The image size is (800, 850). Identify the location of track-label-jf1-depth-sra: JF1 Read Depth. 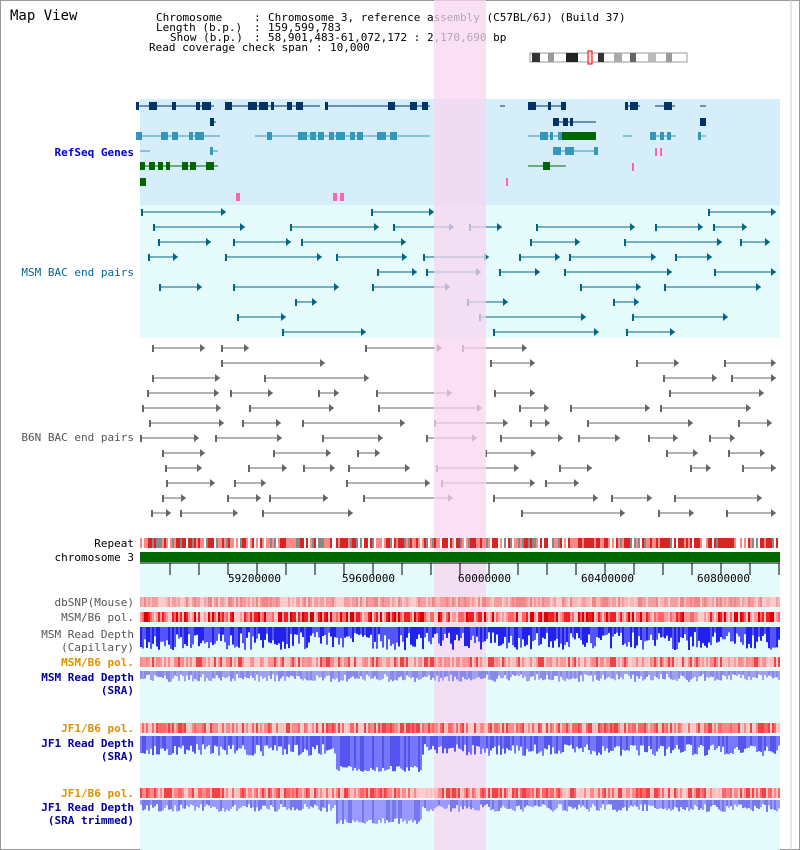
(87, 743).